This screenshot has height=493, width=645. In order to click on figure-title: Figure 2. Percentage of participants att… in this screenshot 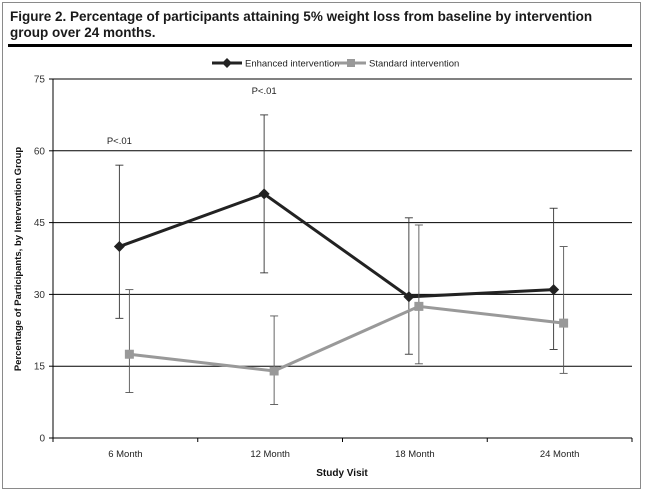, I will do `click(301, 24)`.